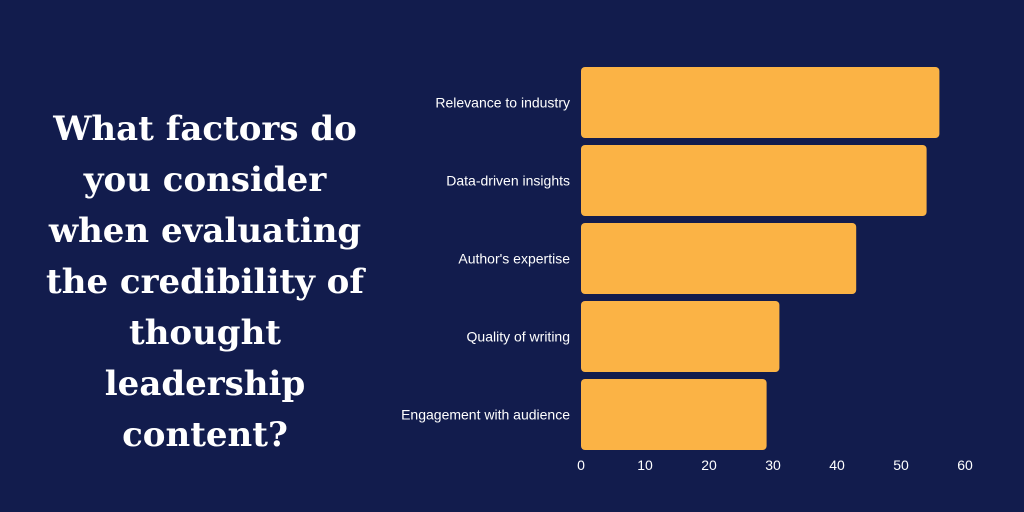 Image resolution: width=1024 pixels, height=512 pixels. What do you see at coordinates (508, 181) in the screenshot?
I see `category-label: Data-driven insights` at bounding box center [508, 181].